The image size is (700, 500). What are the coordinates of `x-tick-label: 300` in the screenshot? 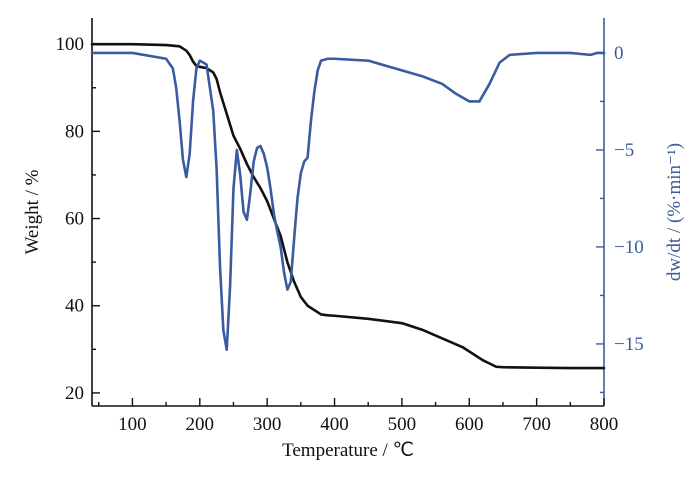 It's located at (267, 424).